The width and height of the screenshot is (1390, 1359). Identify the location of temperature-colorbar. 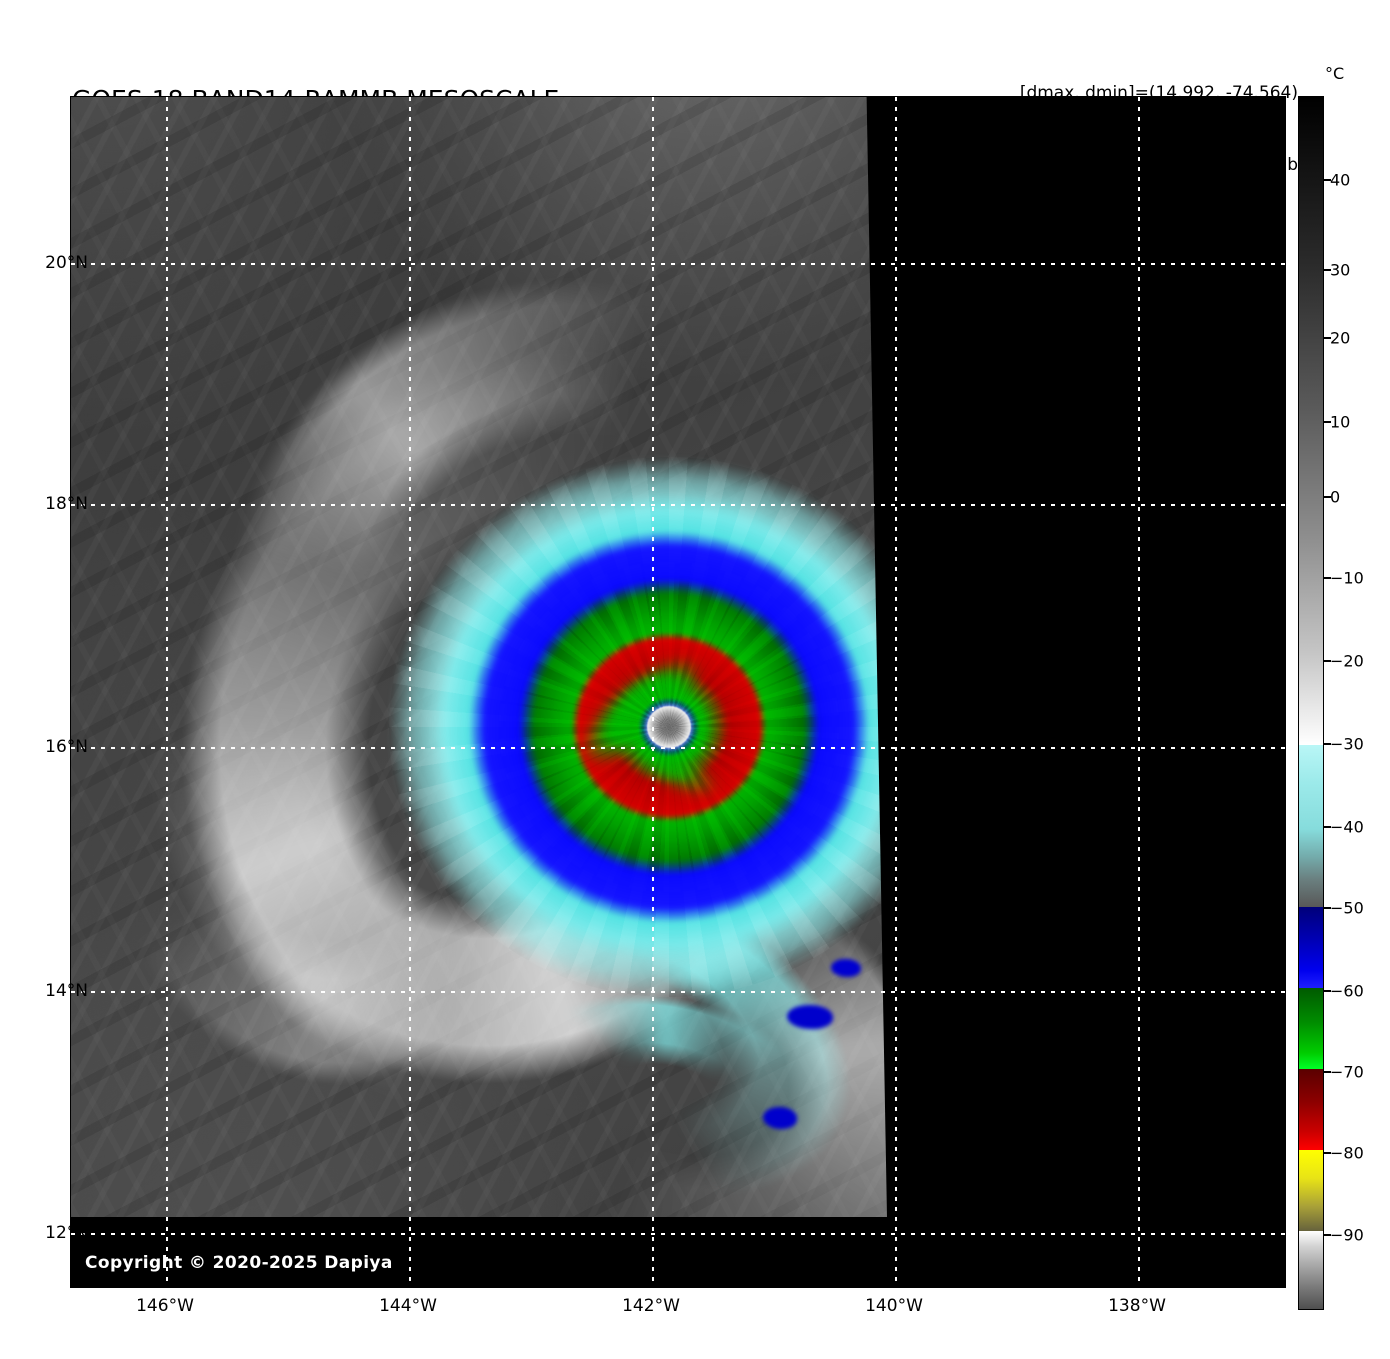
(1311, 703).